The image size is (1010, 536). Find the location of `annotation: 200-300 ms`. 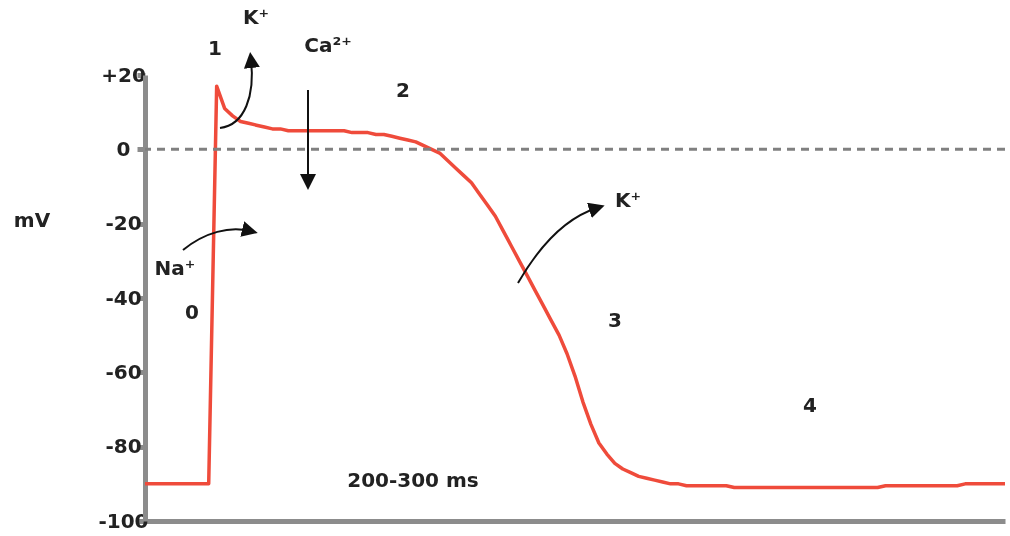

annotation: 200-300 ms is located at coordinates (413, 480).